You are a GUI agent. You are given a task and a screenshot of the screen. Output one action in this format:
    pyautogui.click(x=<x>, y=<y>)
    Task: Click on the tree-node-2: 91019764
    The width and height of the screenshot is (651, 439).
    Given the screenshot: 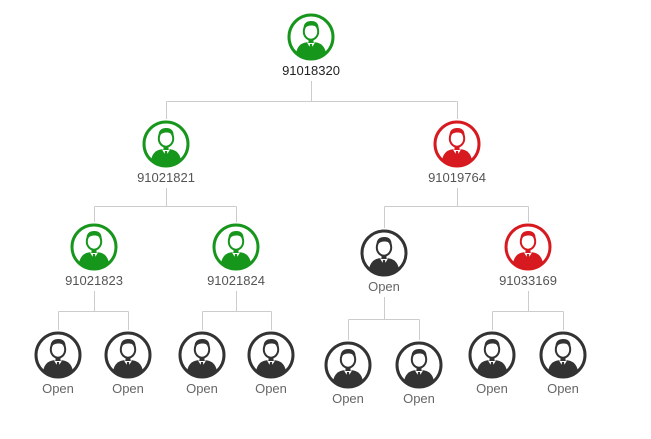 What is the action you would take?
    pyautogui.click(x=457, y=153)
    